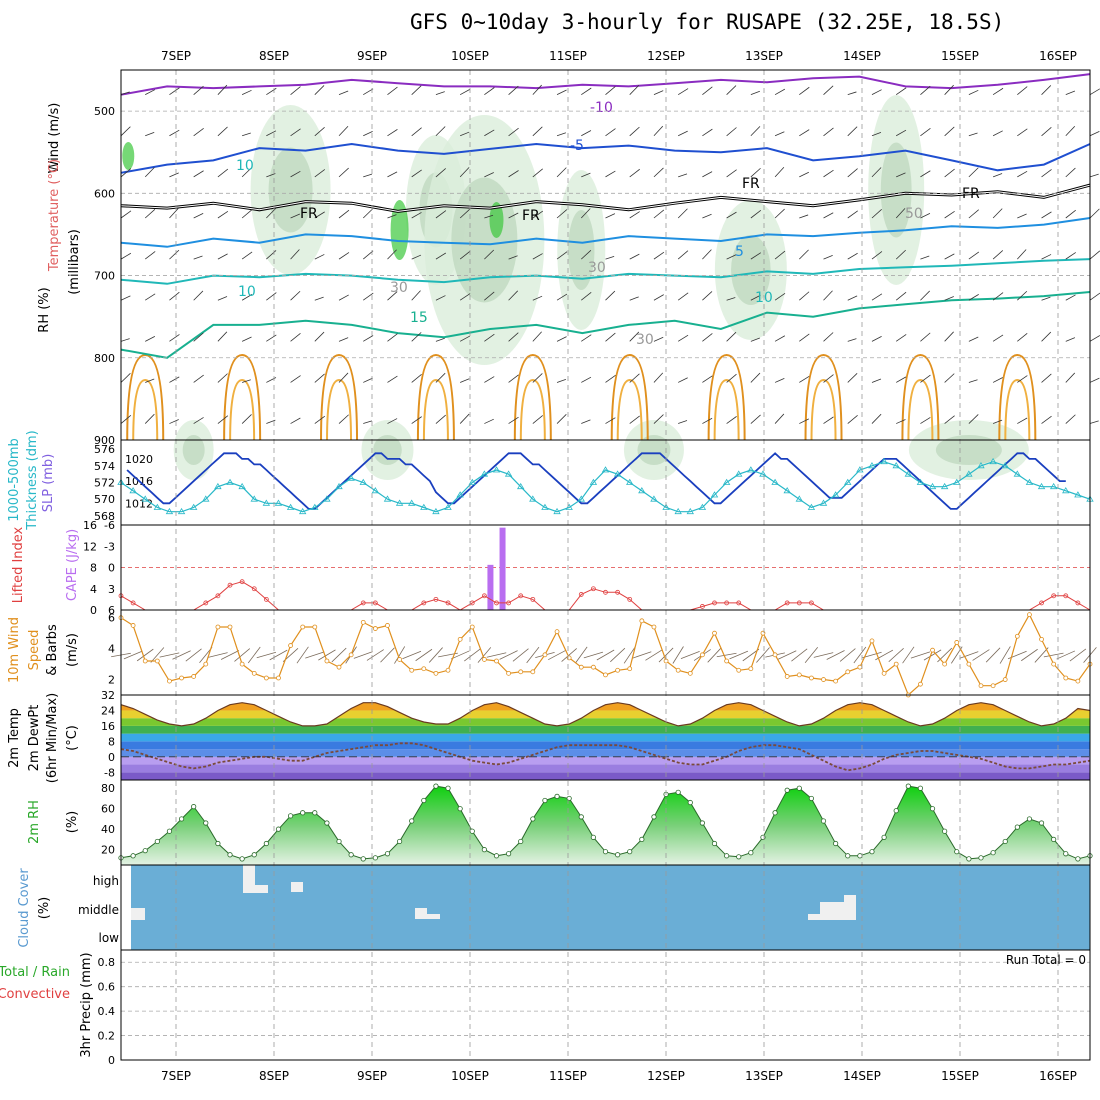 The image size is (1100, 1100). Describe the element at coordinates (14, 738) in the screenshot. I see `ylabel-2m-temp: 2m Temp` at that location.